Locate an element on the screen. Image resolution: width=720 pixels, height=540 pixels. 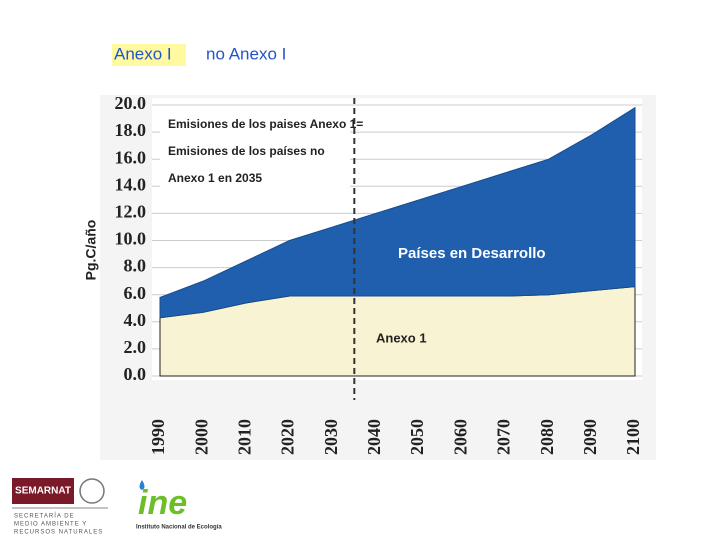
highlight is located at coordinates (149, 55).